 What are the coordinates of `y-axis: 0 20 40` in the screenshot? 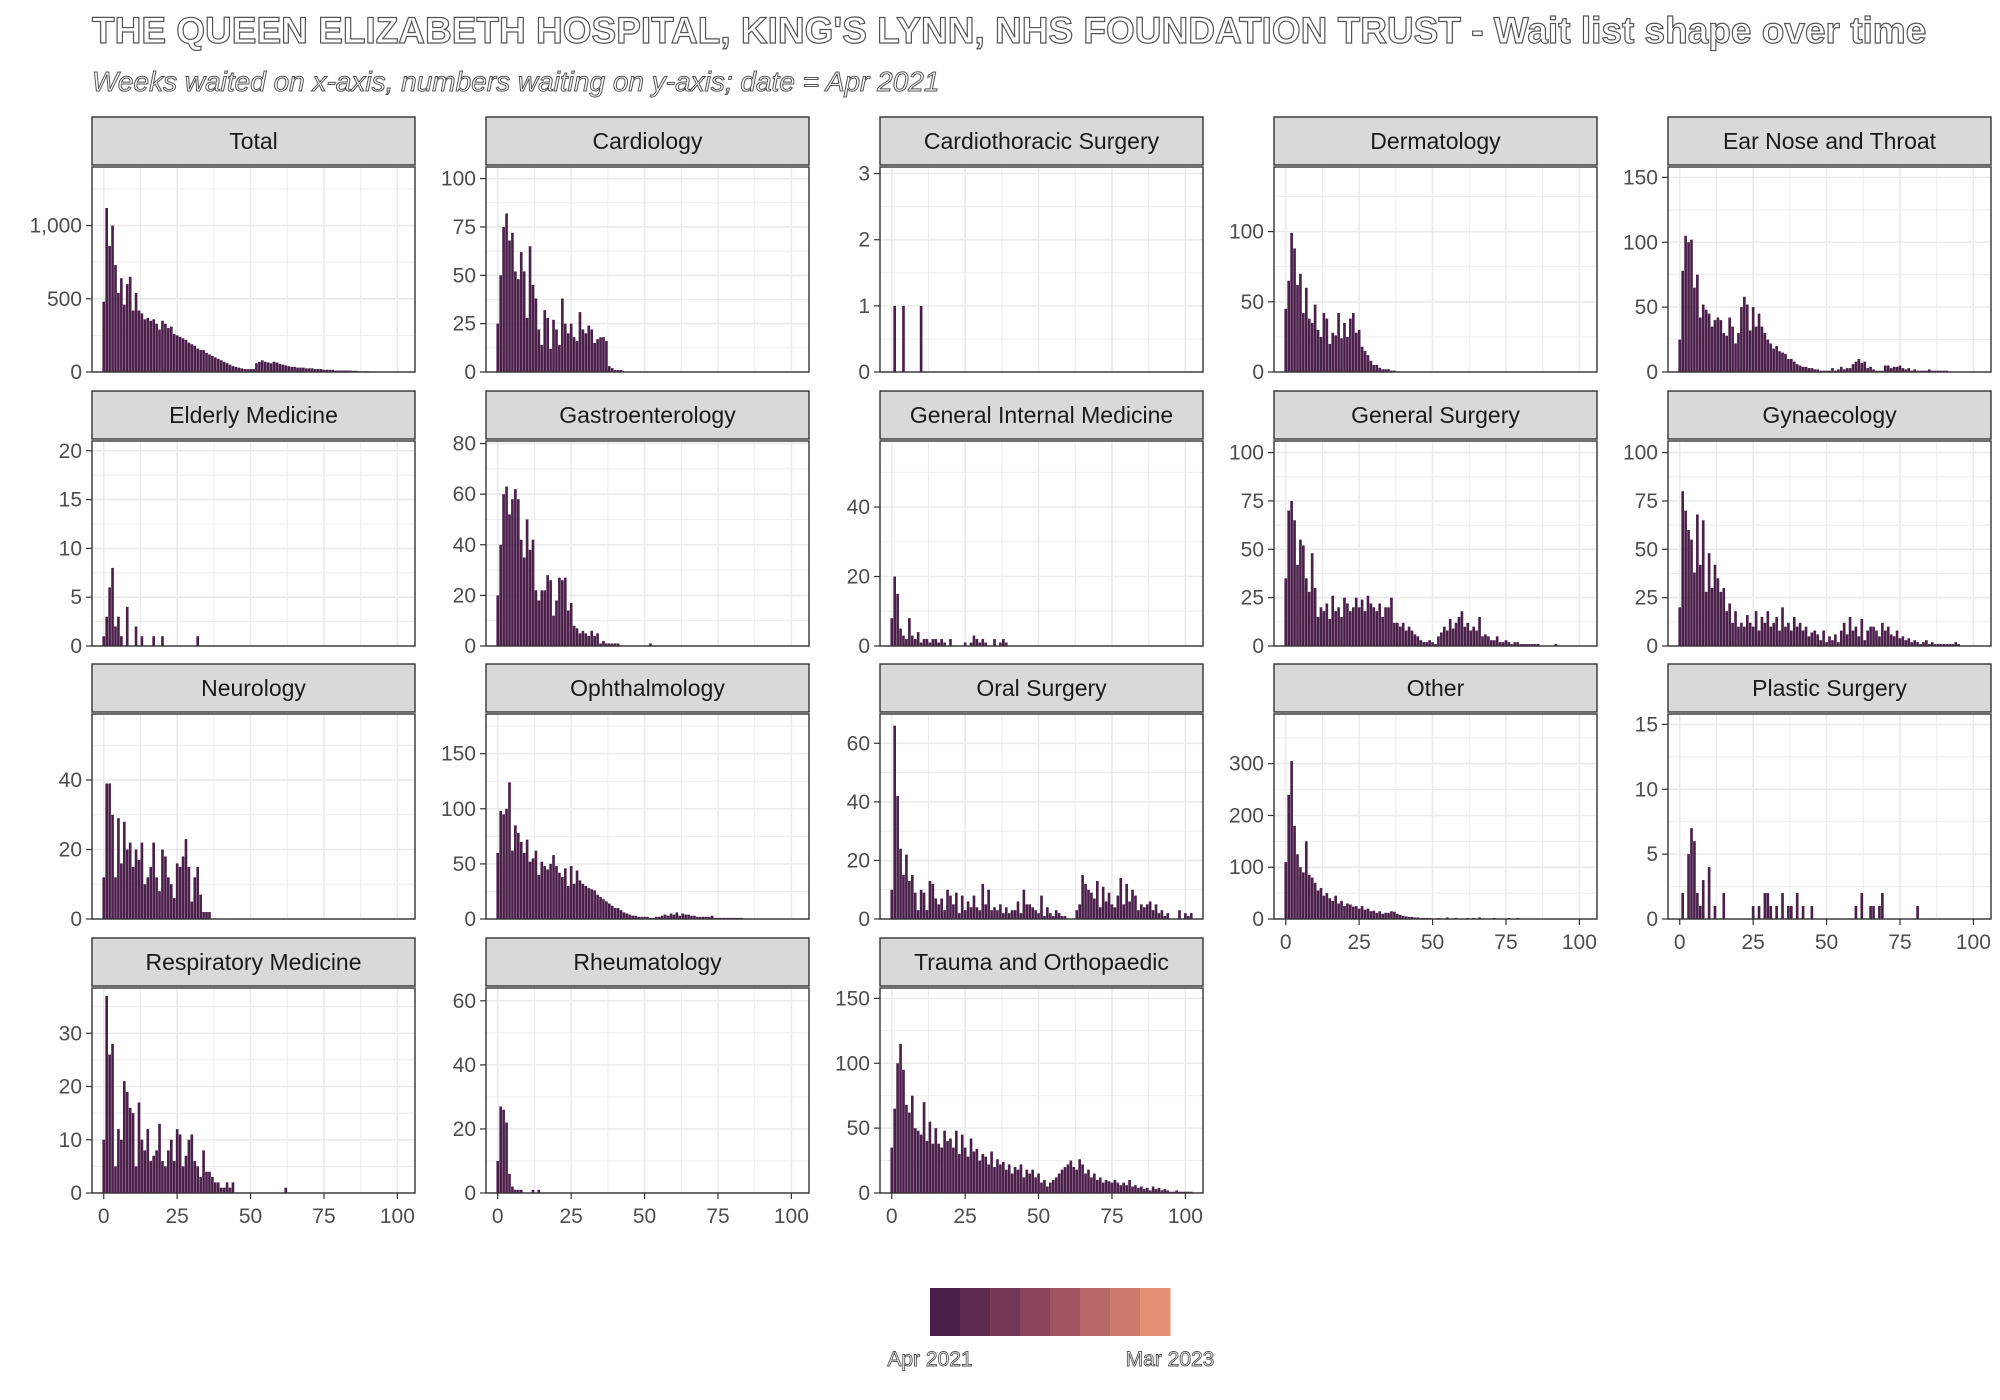 It's located at (863, 577).